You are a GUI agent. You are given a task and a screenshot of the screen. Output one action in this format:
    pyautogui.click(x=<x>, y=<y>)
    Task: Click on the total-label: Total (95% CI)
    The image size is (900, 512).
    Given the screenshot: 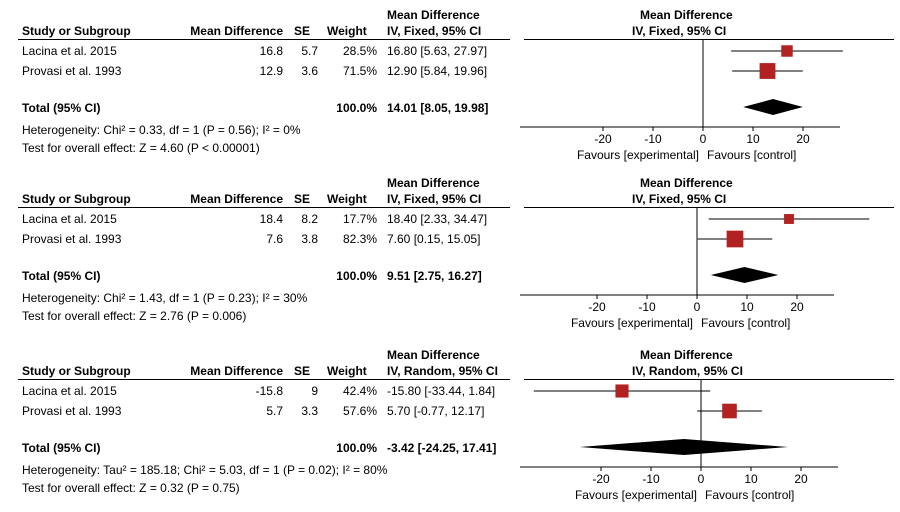 What is the action you would take?
    pyautogui.click(x=61, y=108)
    